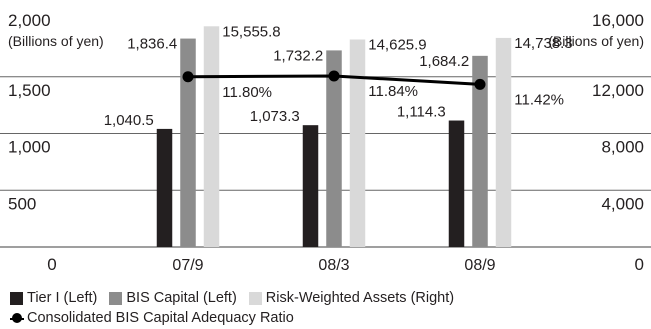 The width and height of the screenshot is (651, 329). Describe the element at coordinates (17, 318) in the screenshot. I see `legend-swatch-ratio` at that location.